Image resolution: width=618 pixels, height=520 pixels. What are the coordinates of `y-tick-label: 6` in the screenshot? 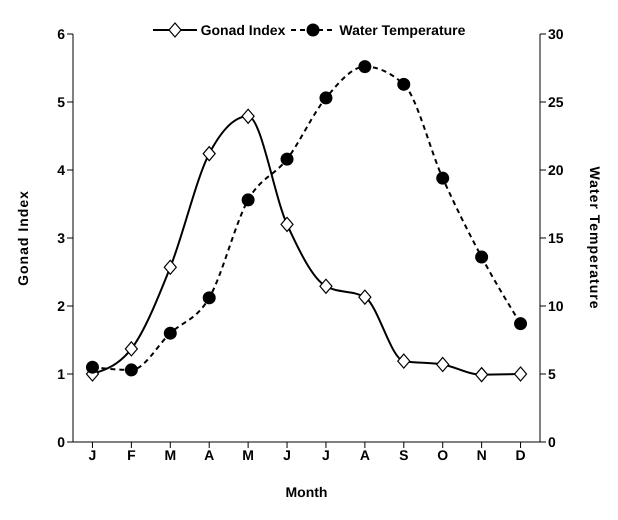 It's located at (61, 34).